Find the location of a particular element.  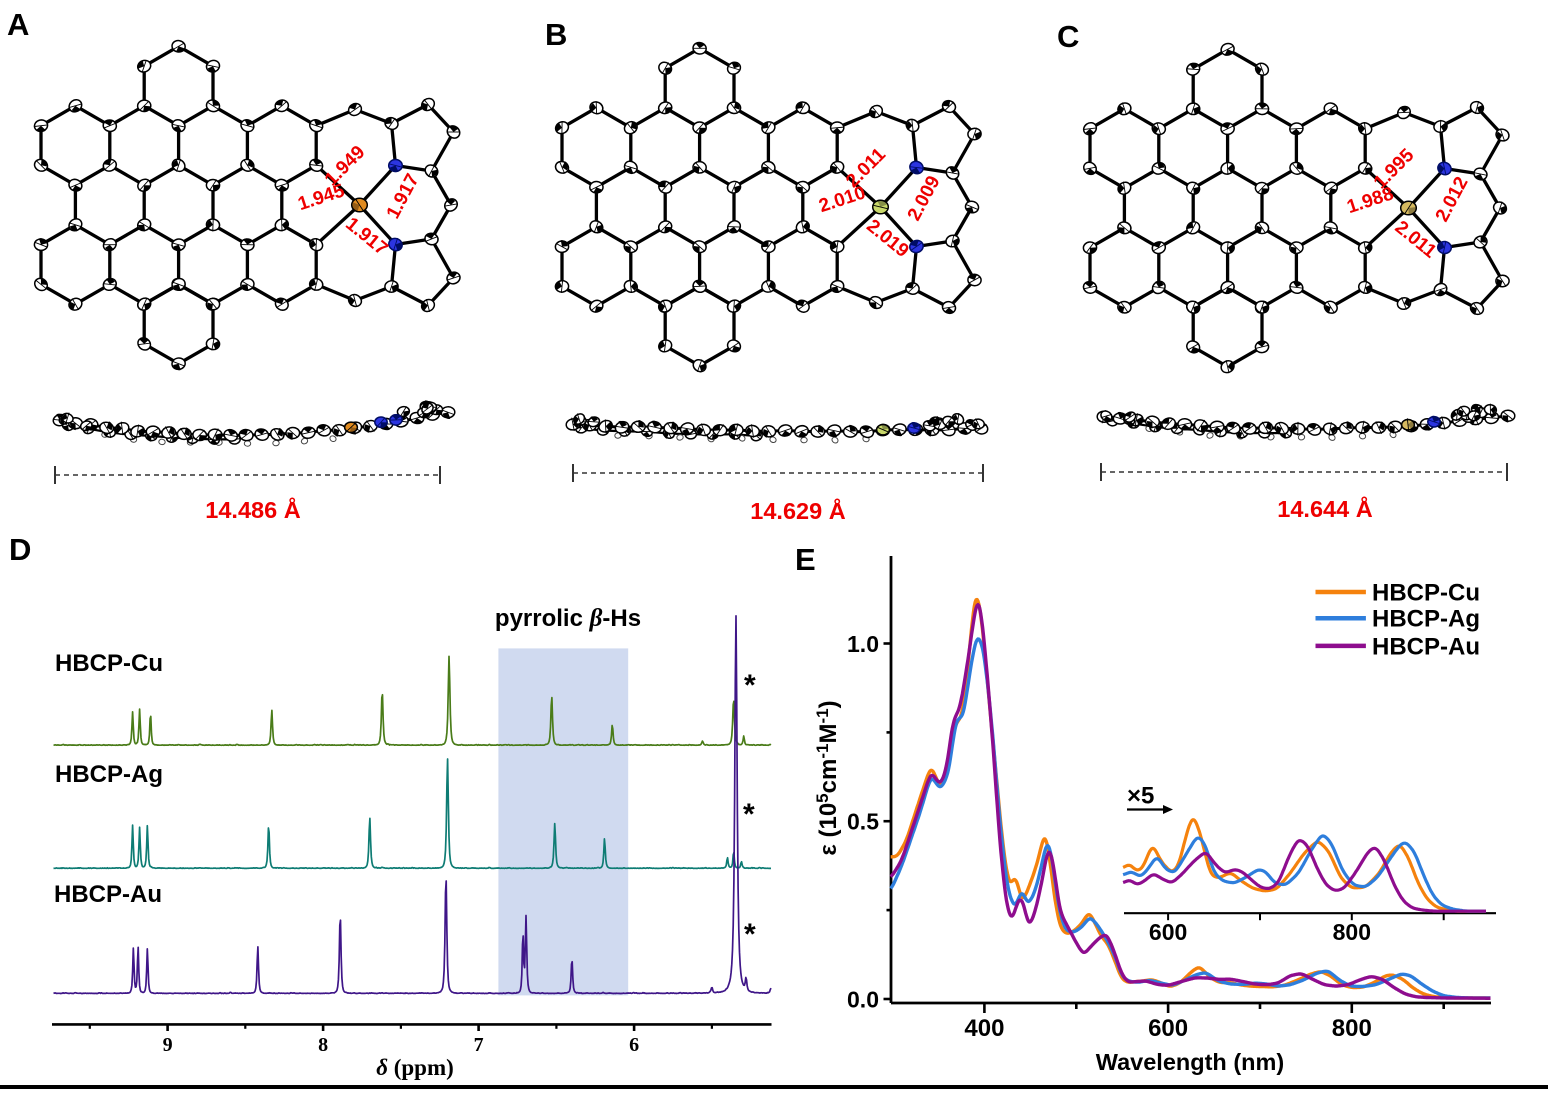

svg-text: 0.5 is located at coordinates (863, 822).